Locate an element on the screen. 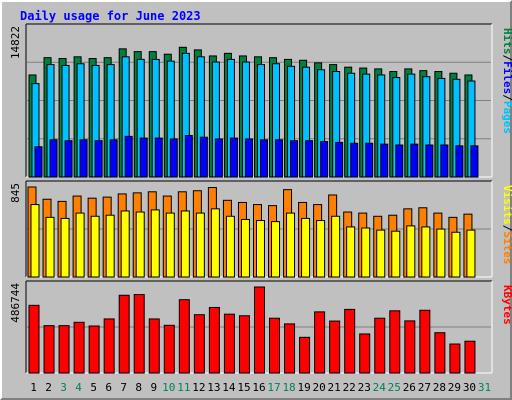  day-label-14: 14 is located at coordinates (229, 387).